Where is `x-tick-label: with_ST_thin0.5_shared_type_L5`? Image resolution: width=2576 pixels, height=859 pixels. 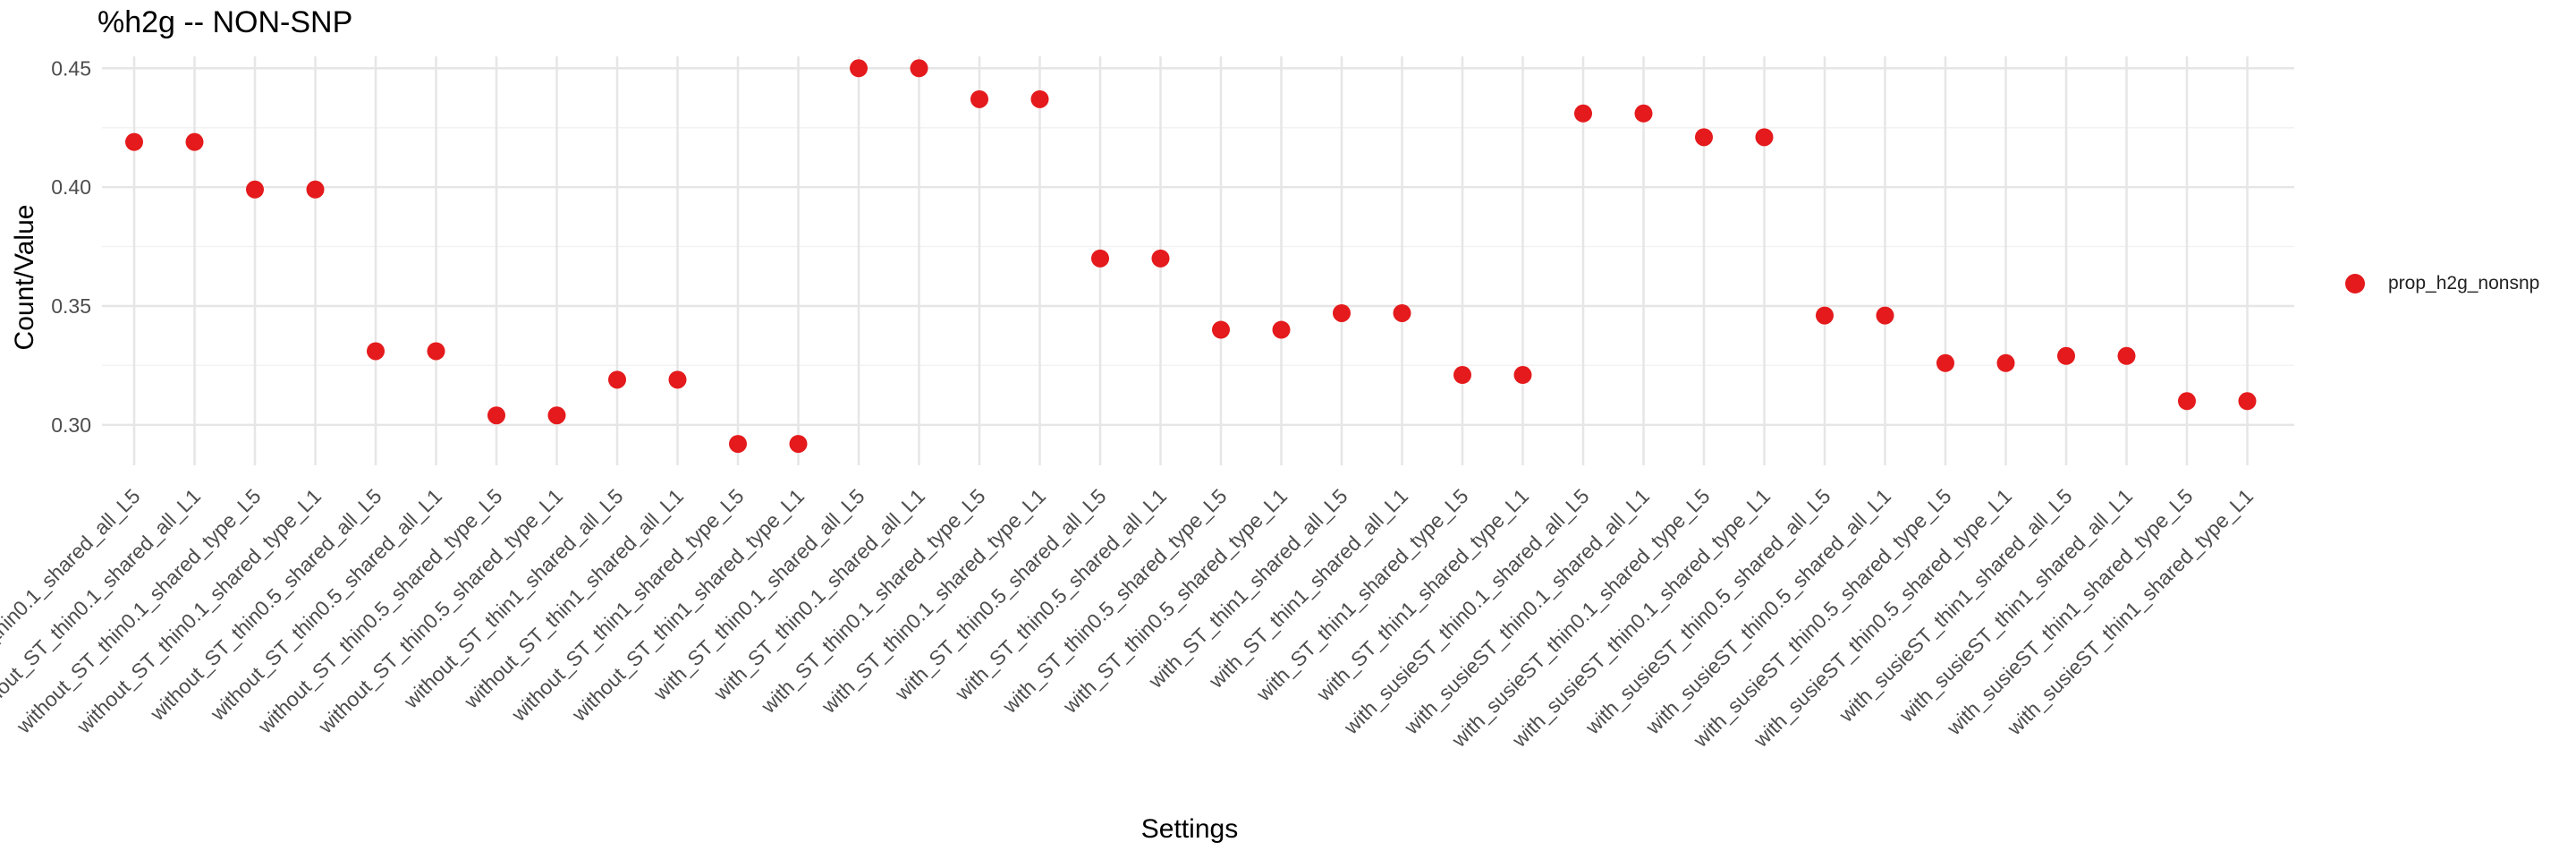
x-tick-label: with_ST_thin0.5_shared_type_L5 is located at coordinates (1114, 601).